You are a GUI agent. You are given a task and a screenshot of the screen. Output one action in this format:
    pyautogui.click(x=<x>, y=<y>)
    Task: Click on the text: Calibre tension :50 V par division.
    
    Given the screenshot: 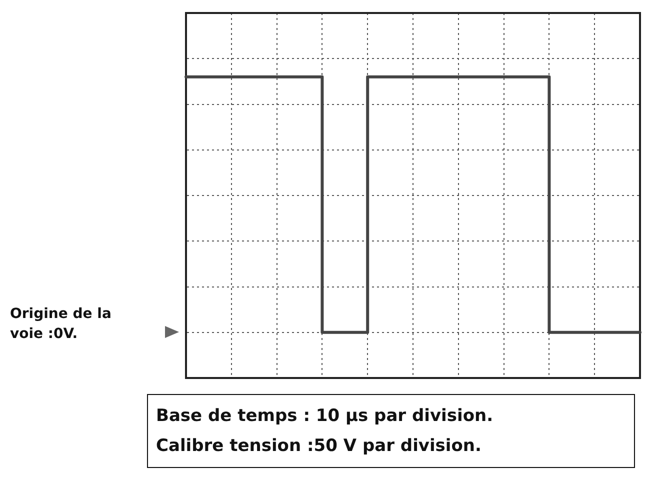 What is the action you would take?
    pyautogui.click(x=319, y=446)
    